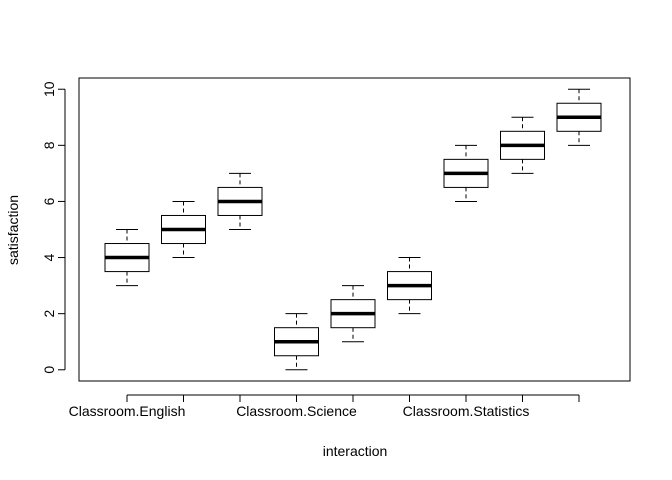 This screenshot has height=480, width=672. What do you see at coordinates (49, 257) in the screenshot?
I see `y-tick-label: 4` at bounding box center [49, 257].